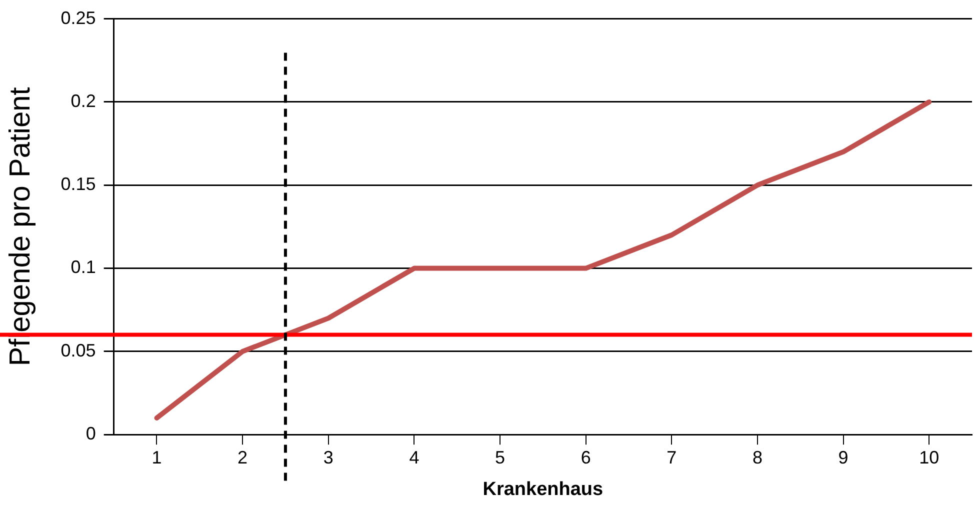  Describe the element at coordinates (78, 184) in the screenshot. I see `y-tick-label: 0.15` at that location.